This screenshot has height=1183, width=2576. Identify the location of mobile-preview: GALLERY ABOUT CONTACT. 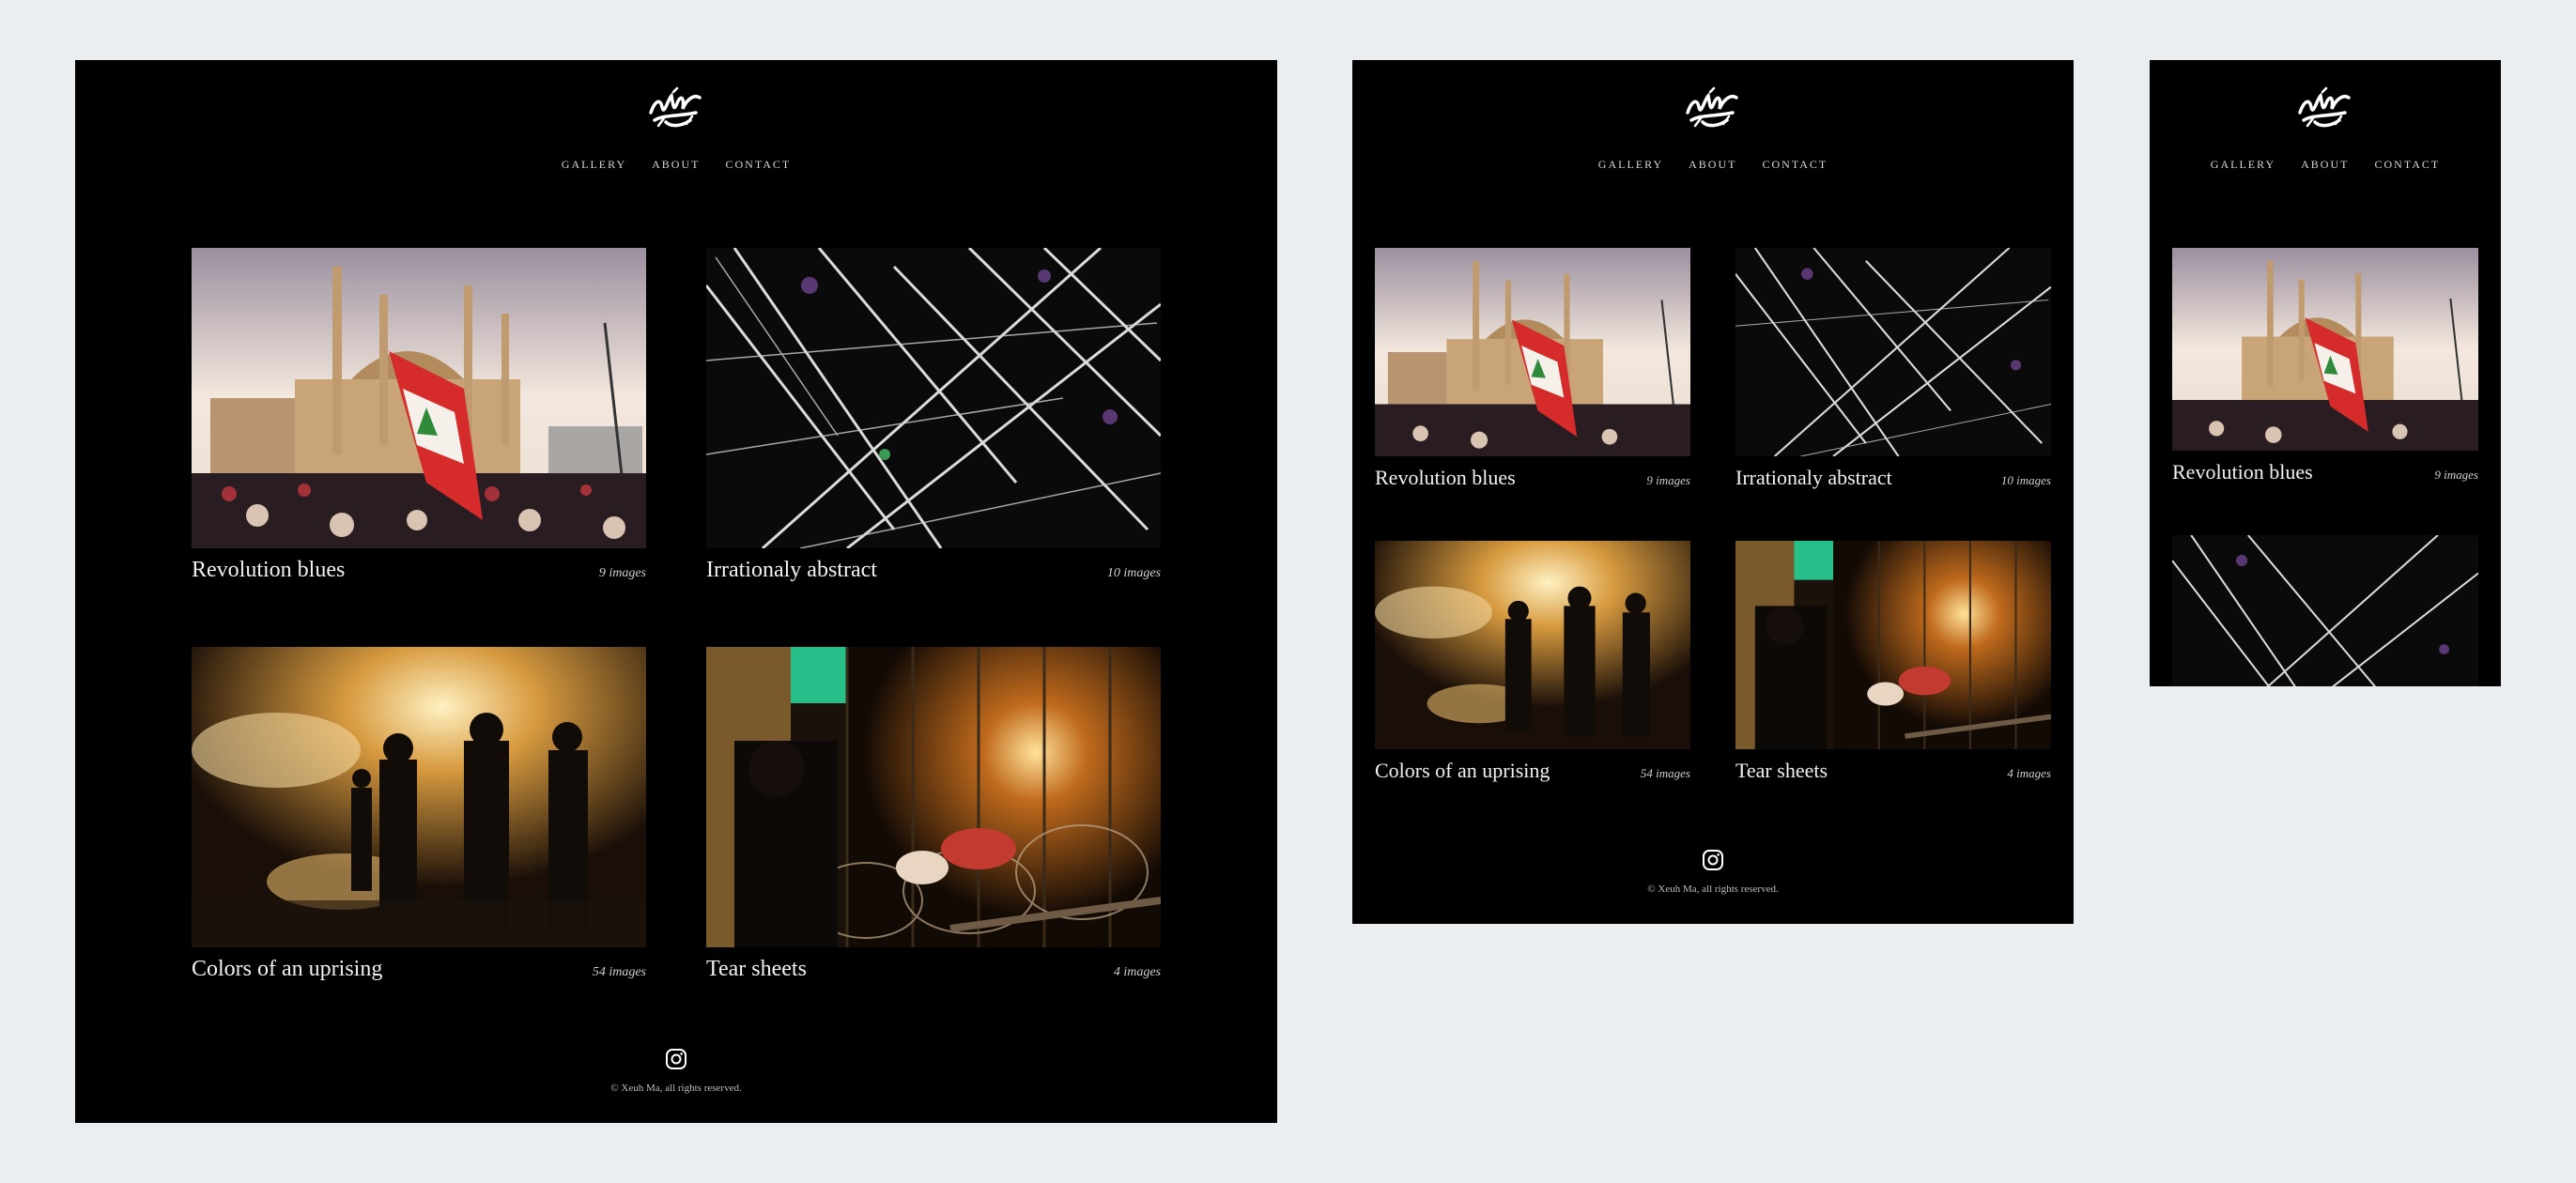
(2325, 373).